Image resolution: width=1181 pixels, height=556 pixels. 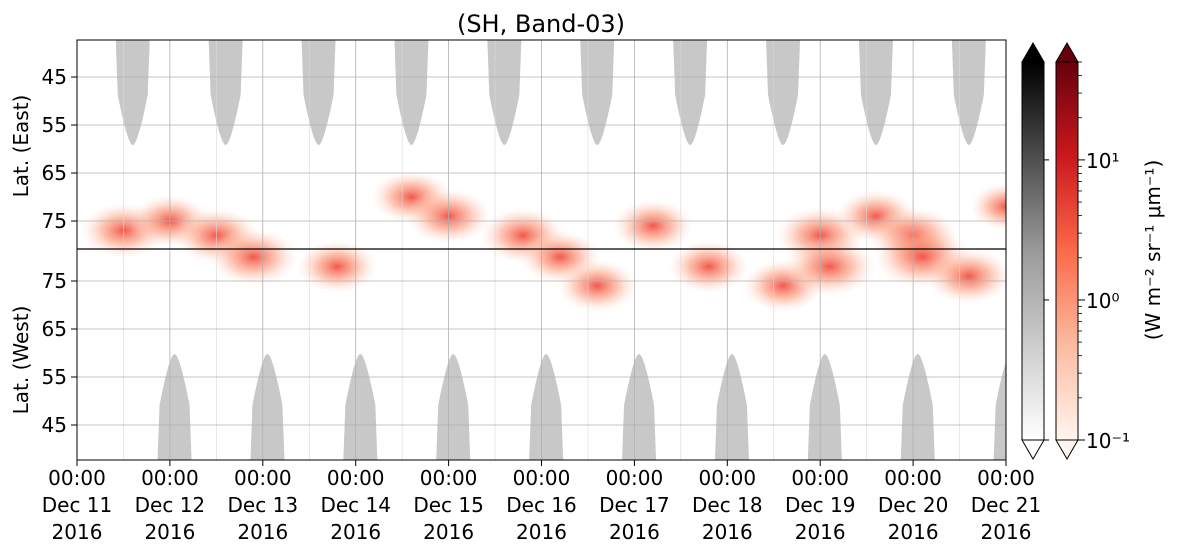 I want to click on colorbar-ticks: 10¹ 10⁰ 10⁻¹, so click(x=1087, y=257).